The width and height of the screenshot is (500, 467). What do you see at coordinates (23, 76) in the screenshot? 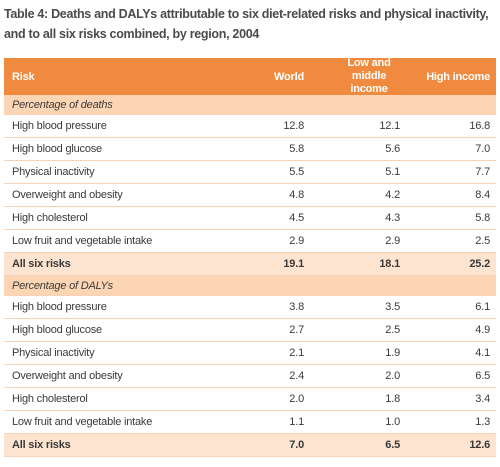
I see `header-cell: Risk` at bounding box center [23, 76].